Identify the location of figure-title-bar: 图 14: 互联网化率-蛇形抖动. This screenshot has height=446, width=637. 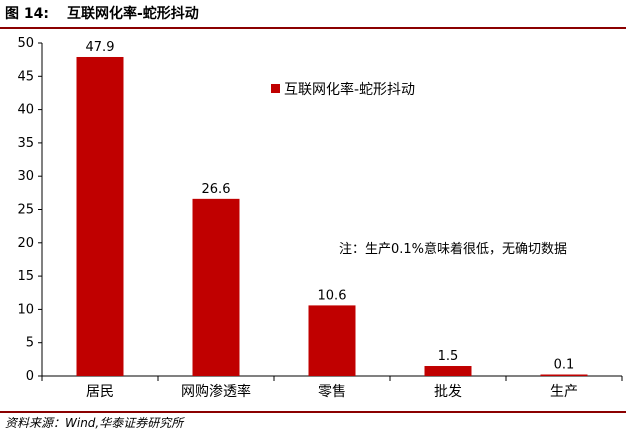
(102, 14).